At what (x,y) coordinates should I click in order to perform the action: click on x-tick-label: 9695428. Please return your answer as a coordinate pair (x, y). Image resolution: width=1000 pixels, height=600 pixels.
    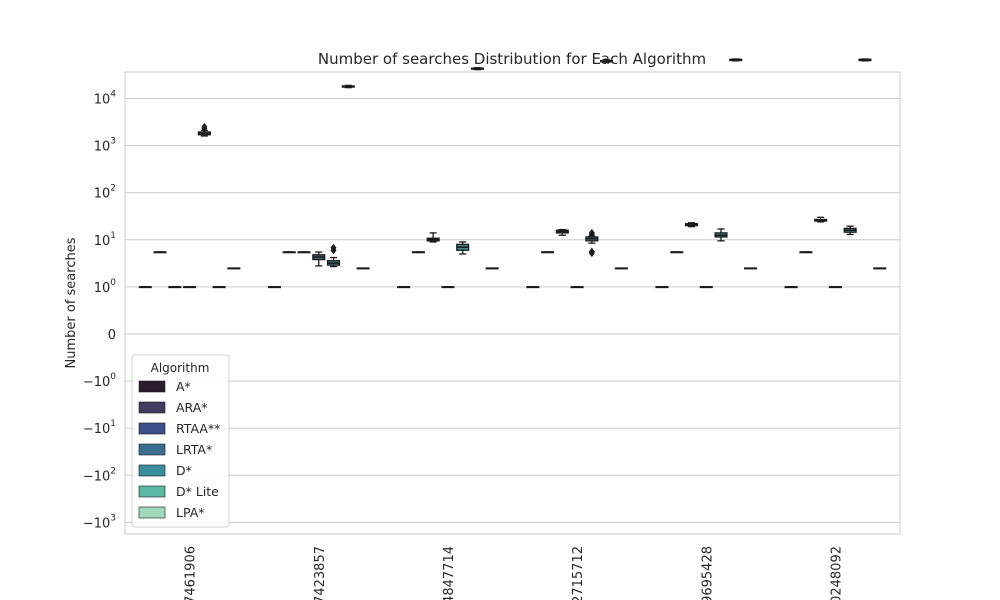
    Looking at the image, I should click on (707, 573).